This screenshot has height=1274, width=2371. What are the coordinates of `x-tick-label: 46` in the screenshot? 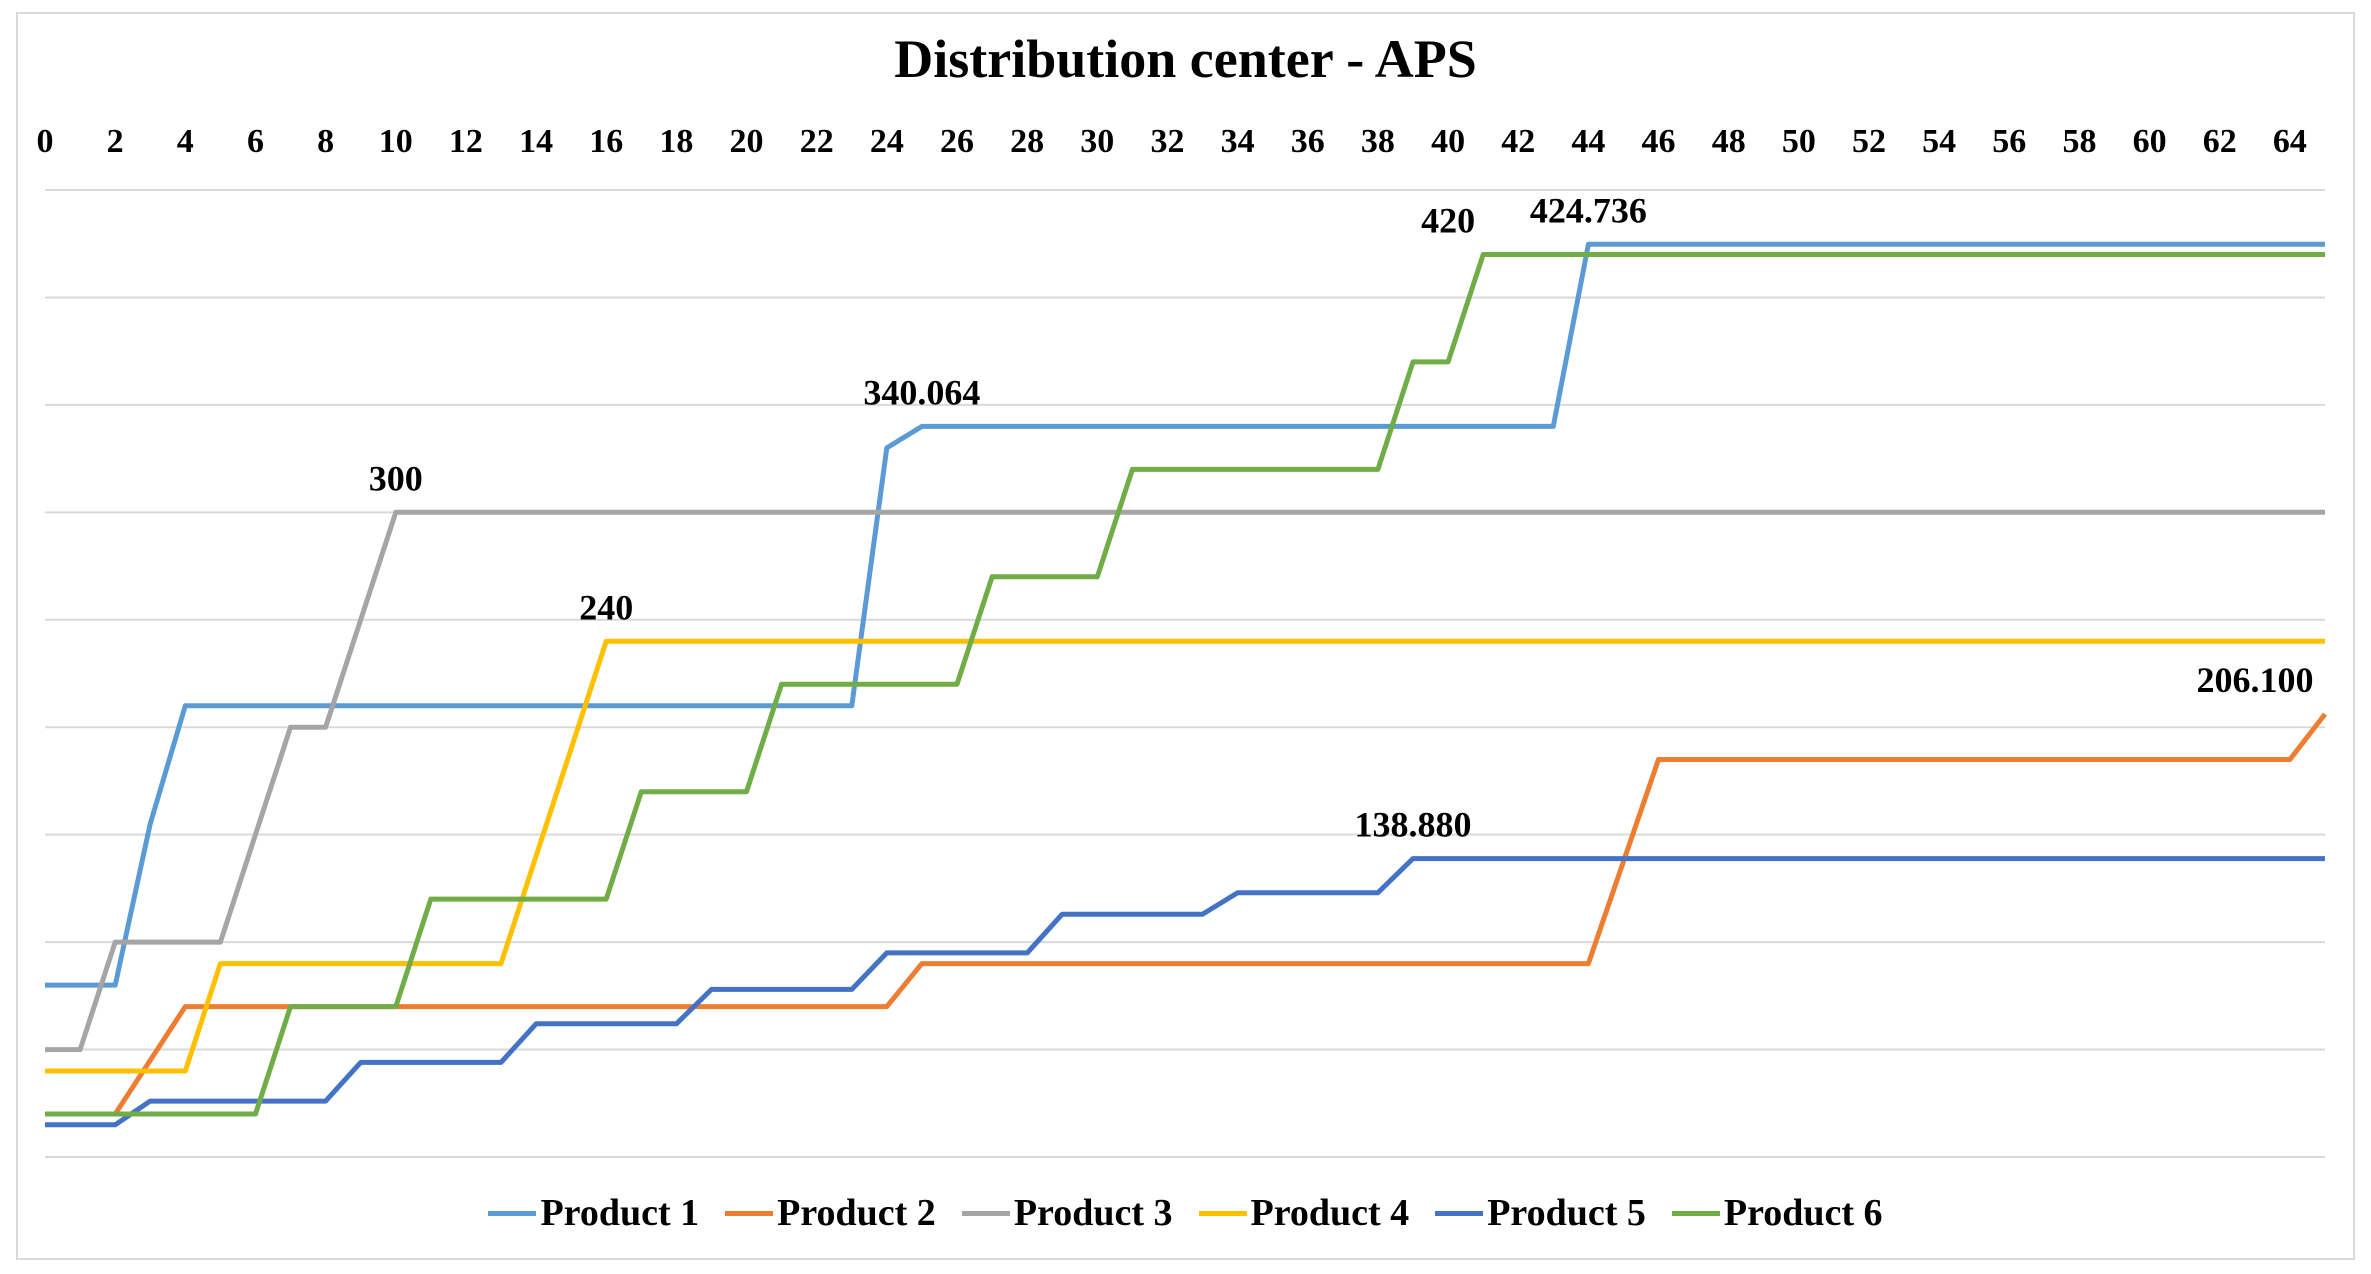 It's located at (1659, 141).